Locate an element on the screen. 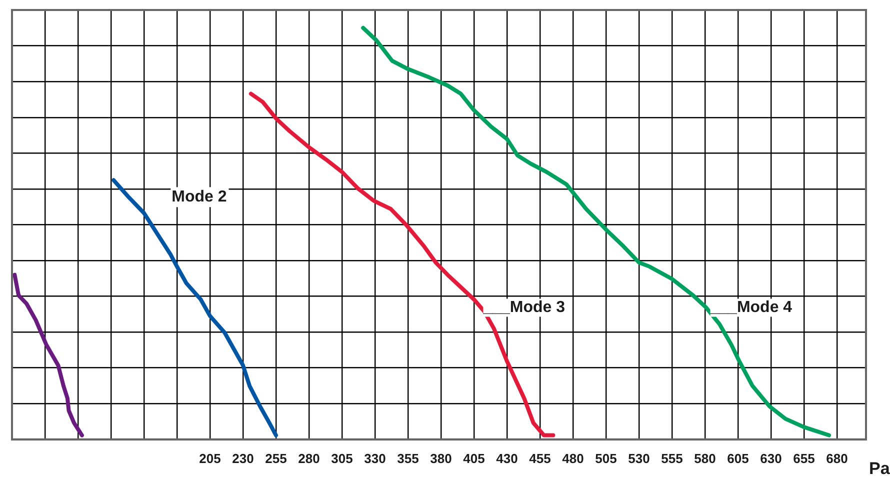 This screenshot has height=483, width=890. x-tick-label: 330 is located at coordinates (375, 458).